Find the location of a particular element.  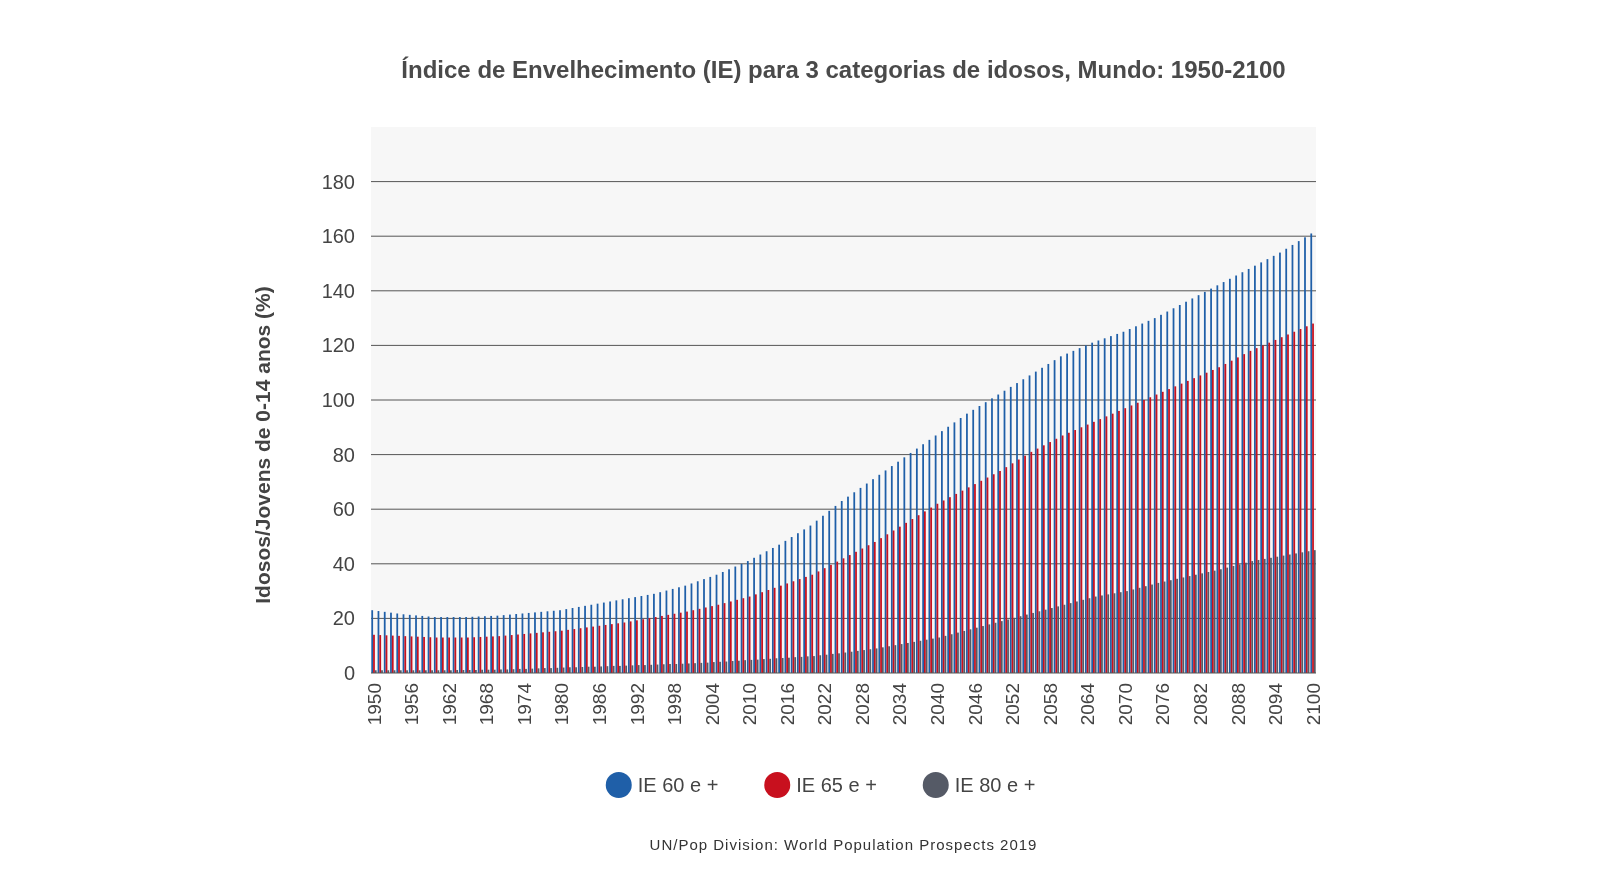

x-tick-label: 2094 is located at coordinates (1276, 704).